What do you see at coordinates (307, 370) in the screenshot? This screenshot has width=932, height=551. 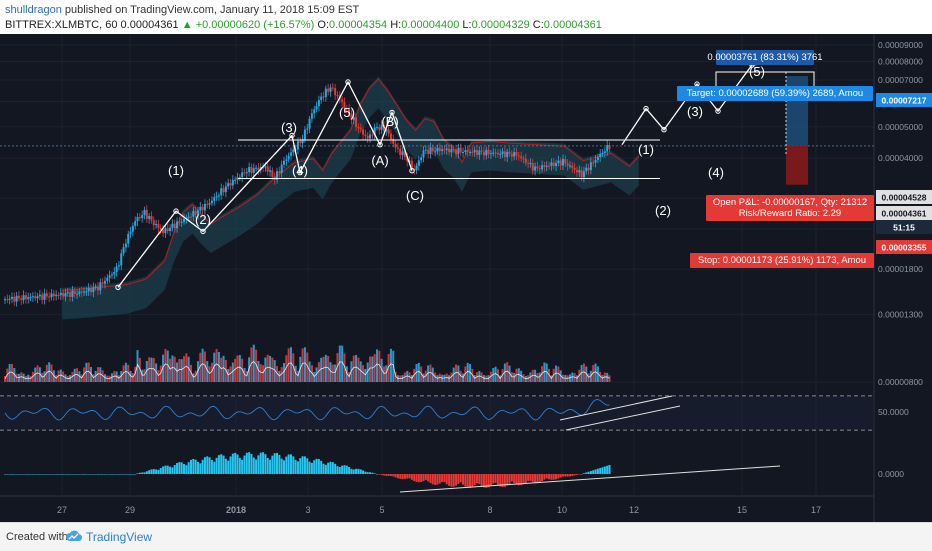 I see `volume-ma-line` at bounding box center [307, 370].